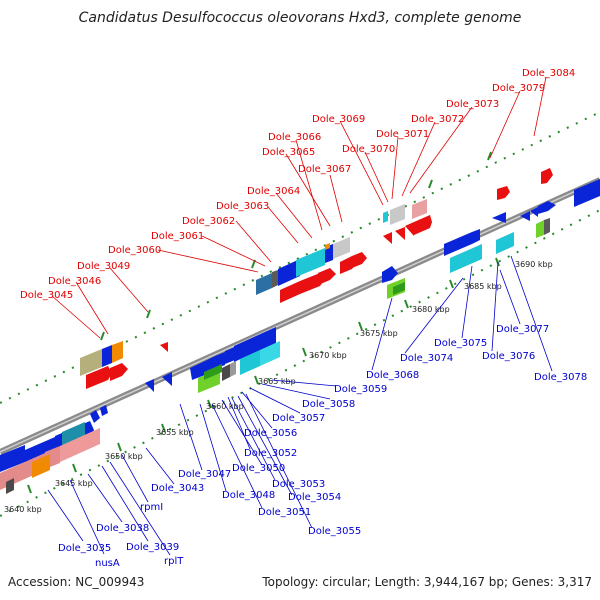  I want to click on gene-label: Dole_3075, so click(460, 343).